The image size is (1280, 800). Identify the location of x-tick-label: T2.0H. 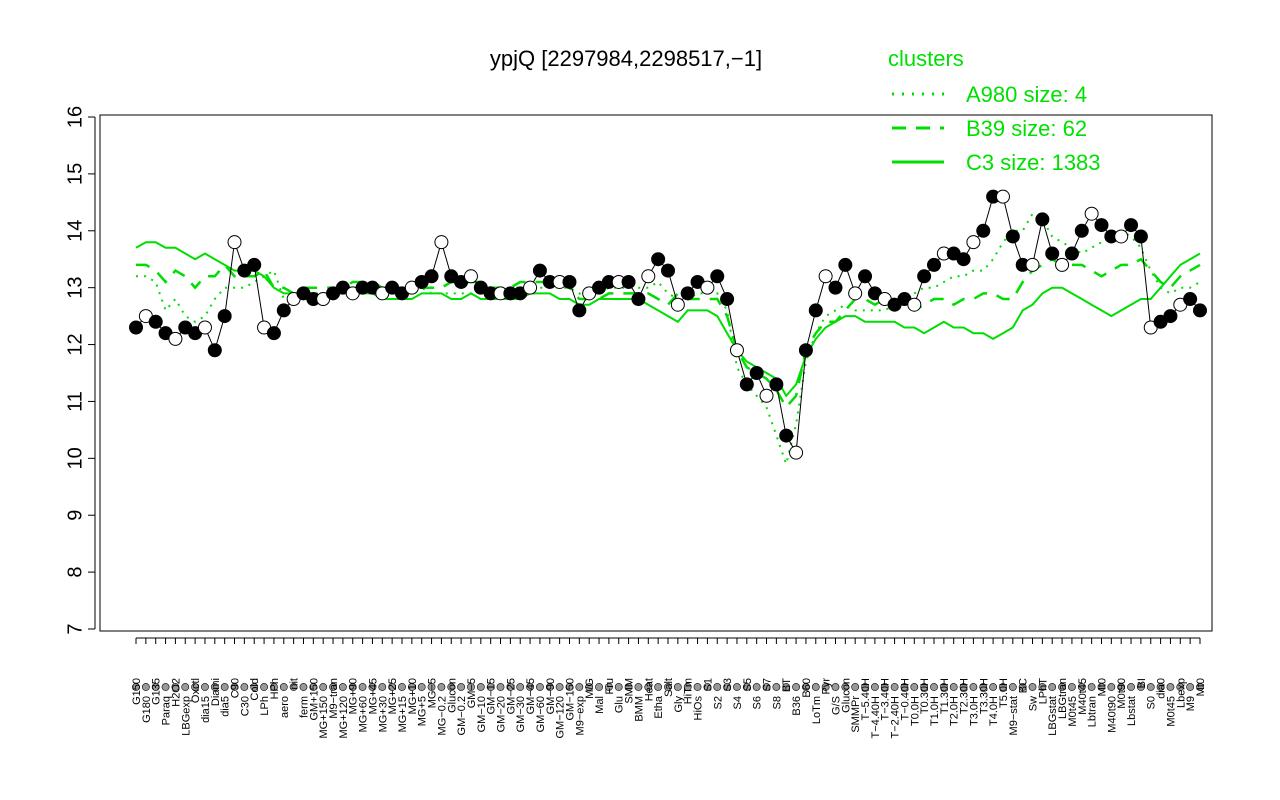
(955, 711).